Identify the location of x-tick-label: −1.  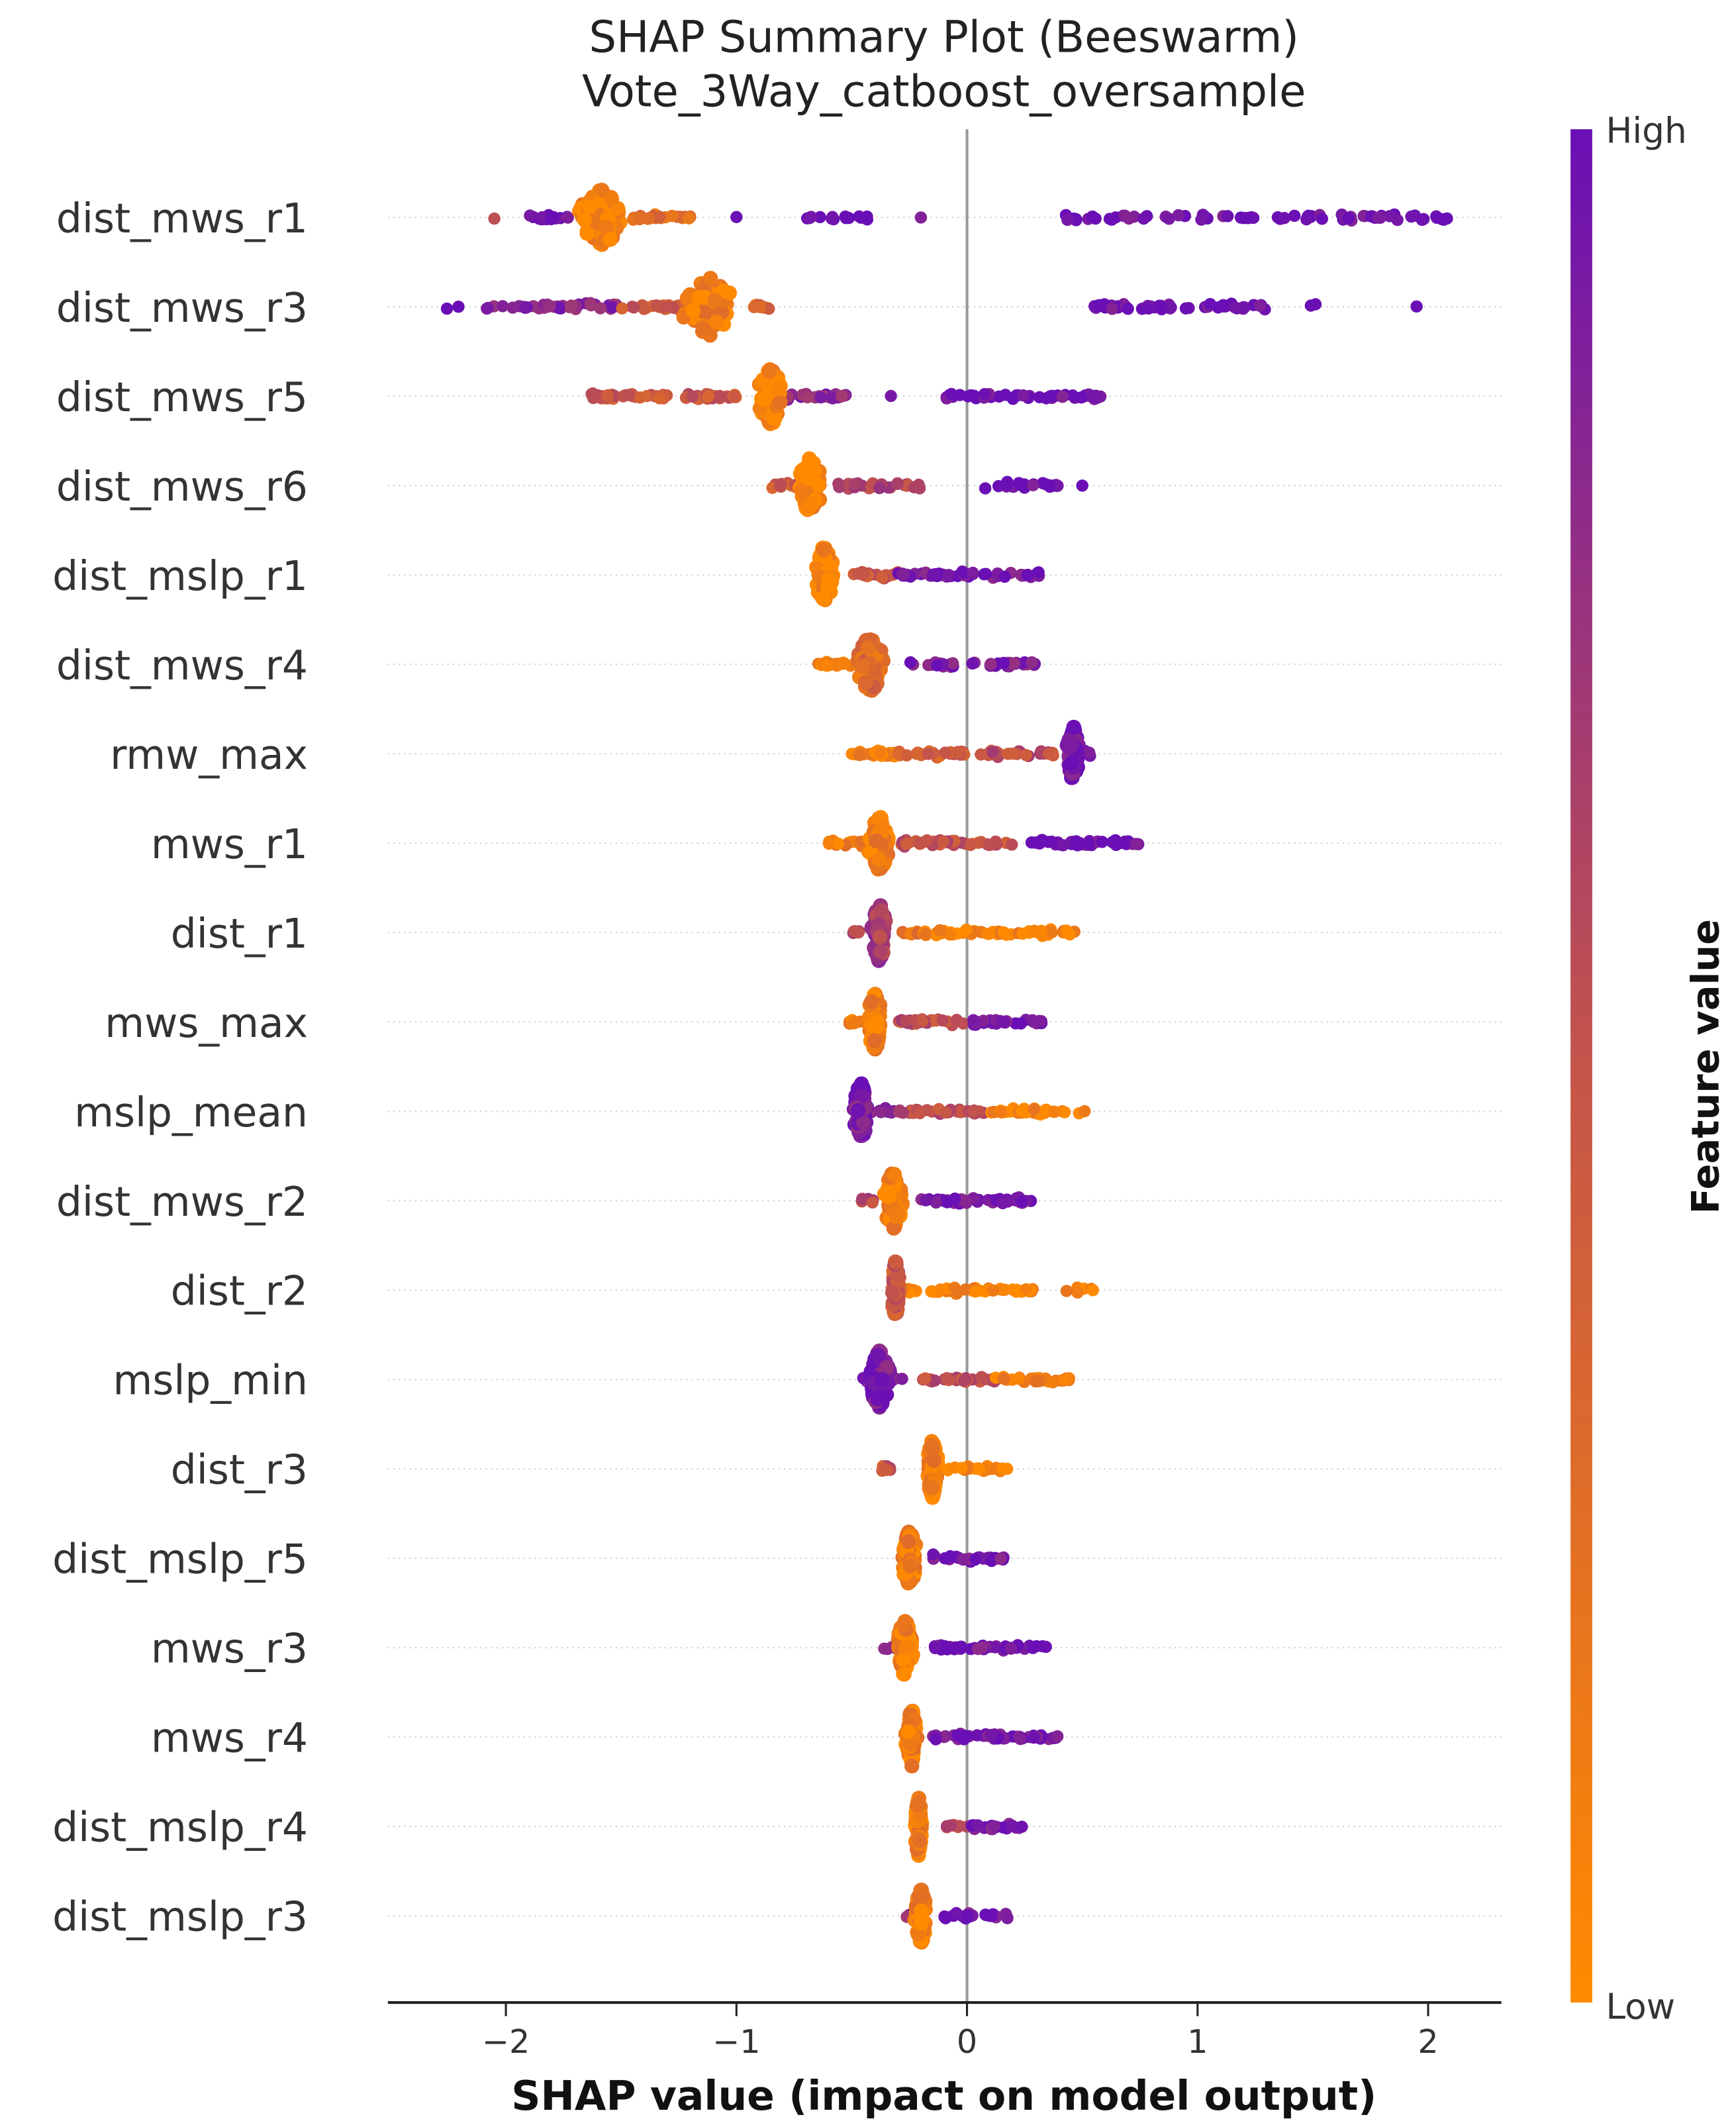
(736, 2041).